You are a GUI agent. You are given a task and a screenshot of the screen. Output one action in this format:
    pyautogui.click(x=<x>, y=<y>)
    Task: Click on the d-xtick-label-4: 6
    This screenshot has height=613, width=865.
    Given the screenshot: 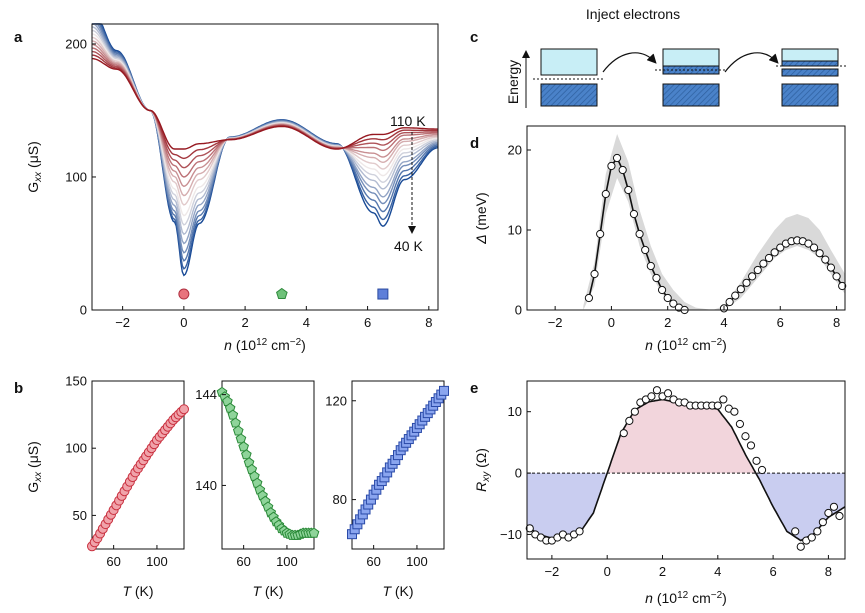 What is the action you would take?
    pyautogui.click(x=780, y=322)
    